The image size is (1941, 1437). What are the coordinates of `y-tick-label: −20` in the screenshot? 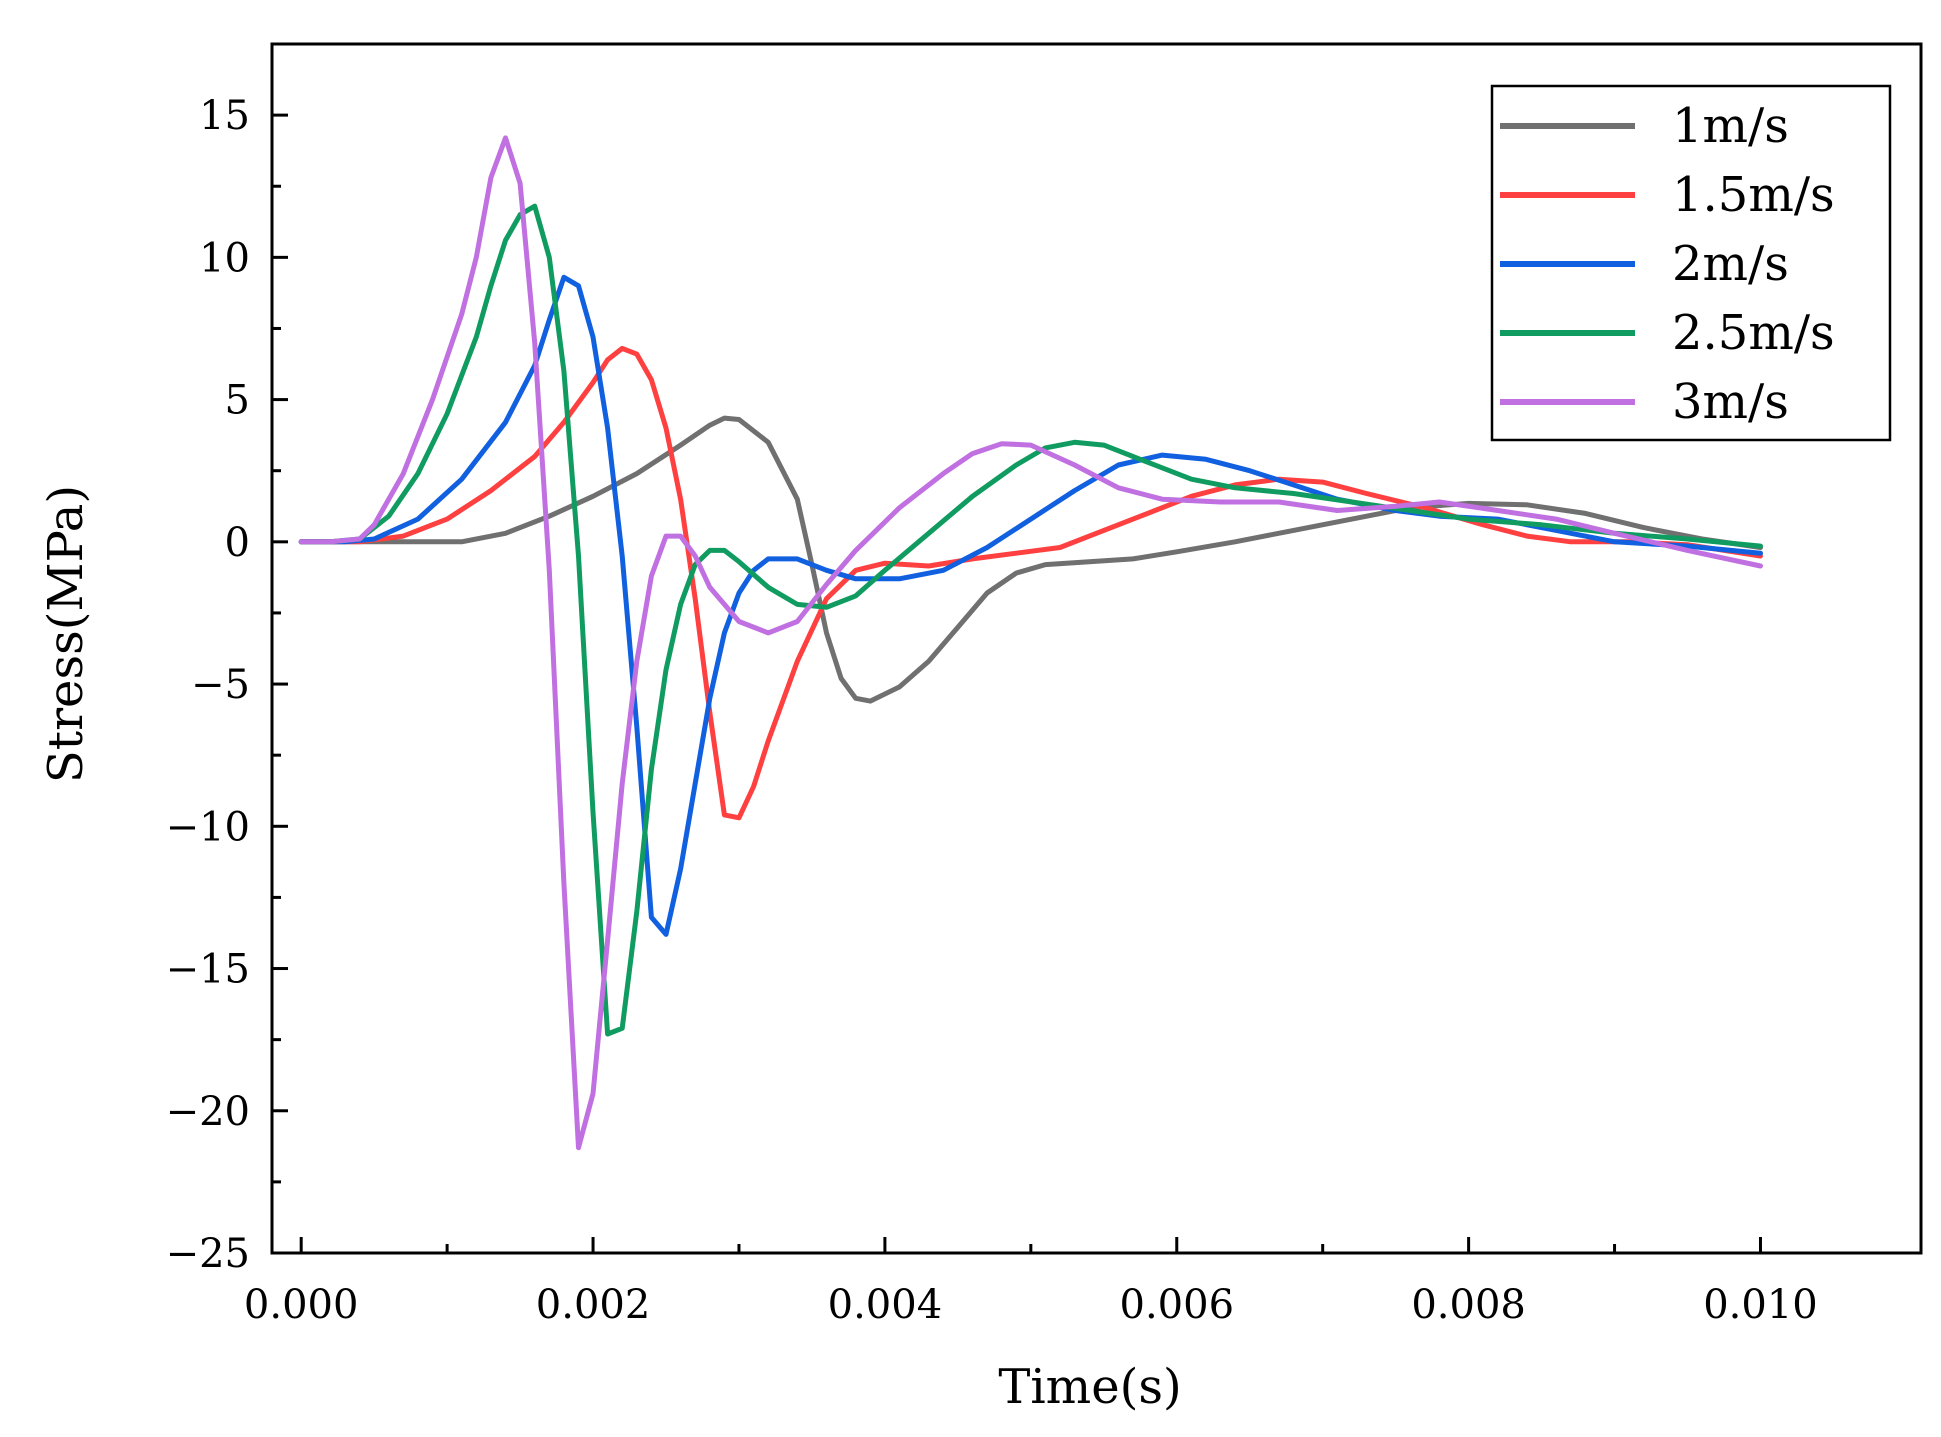 It's located at (208, 1112).